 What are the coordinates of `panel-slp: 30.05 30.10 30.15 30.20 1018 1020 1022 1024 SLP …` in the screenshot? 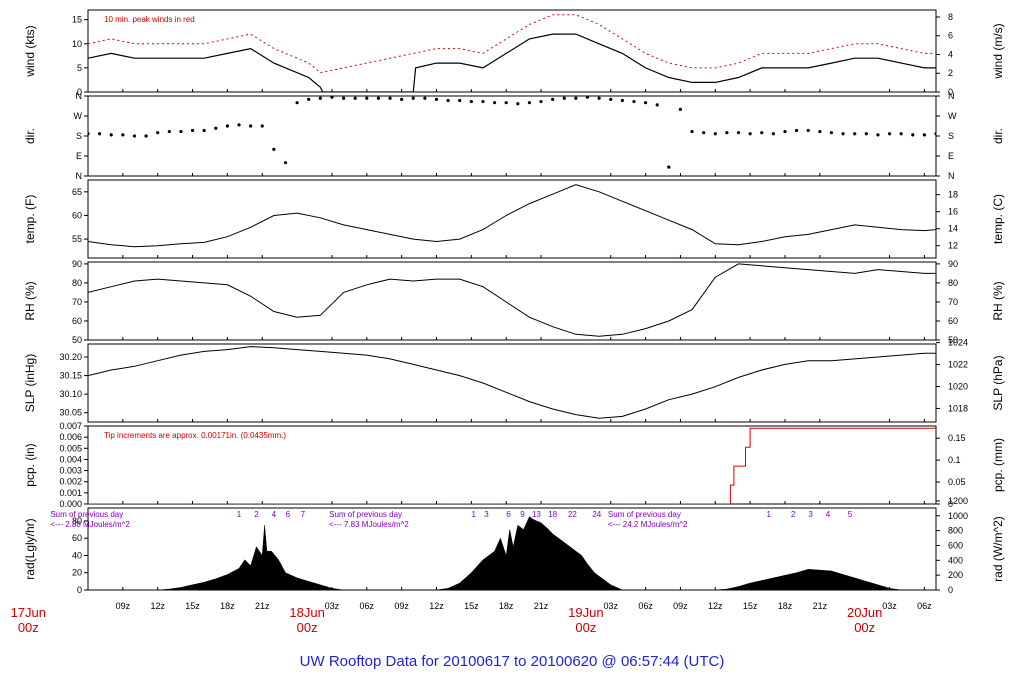 It's located at (514, 380).